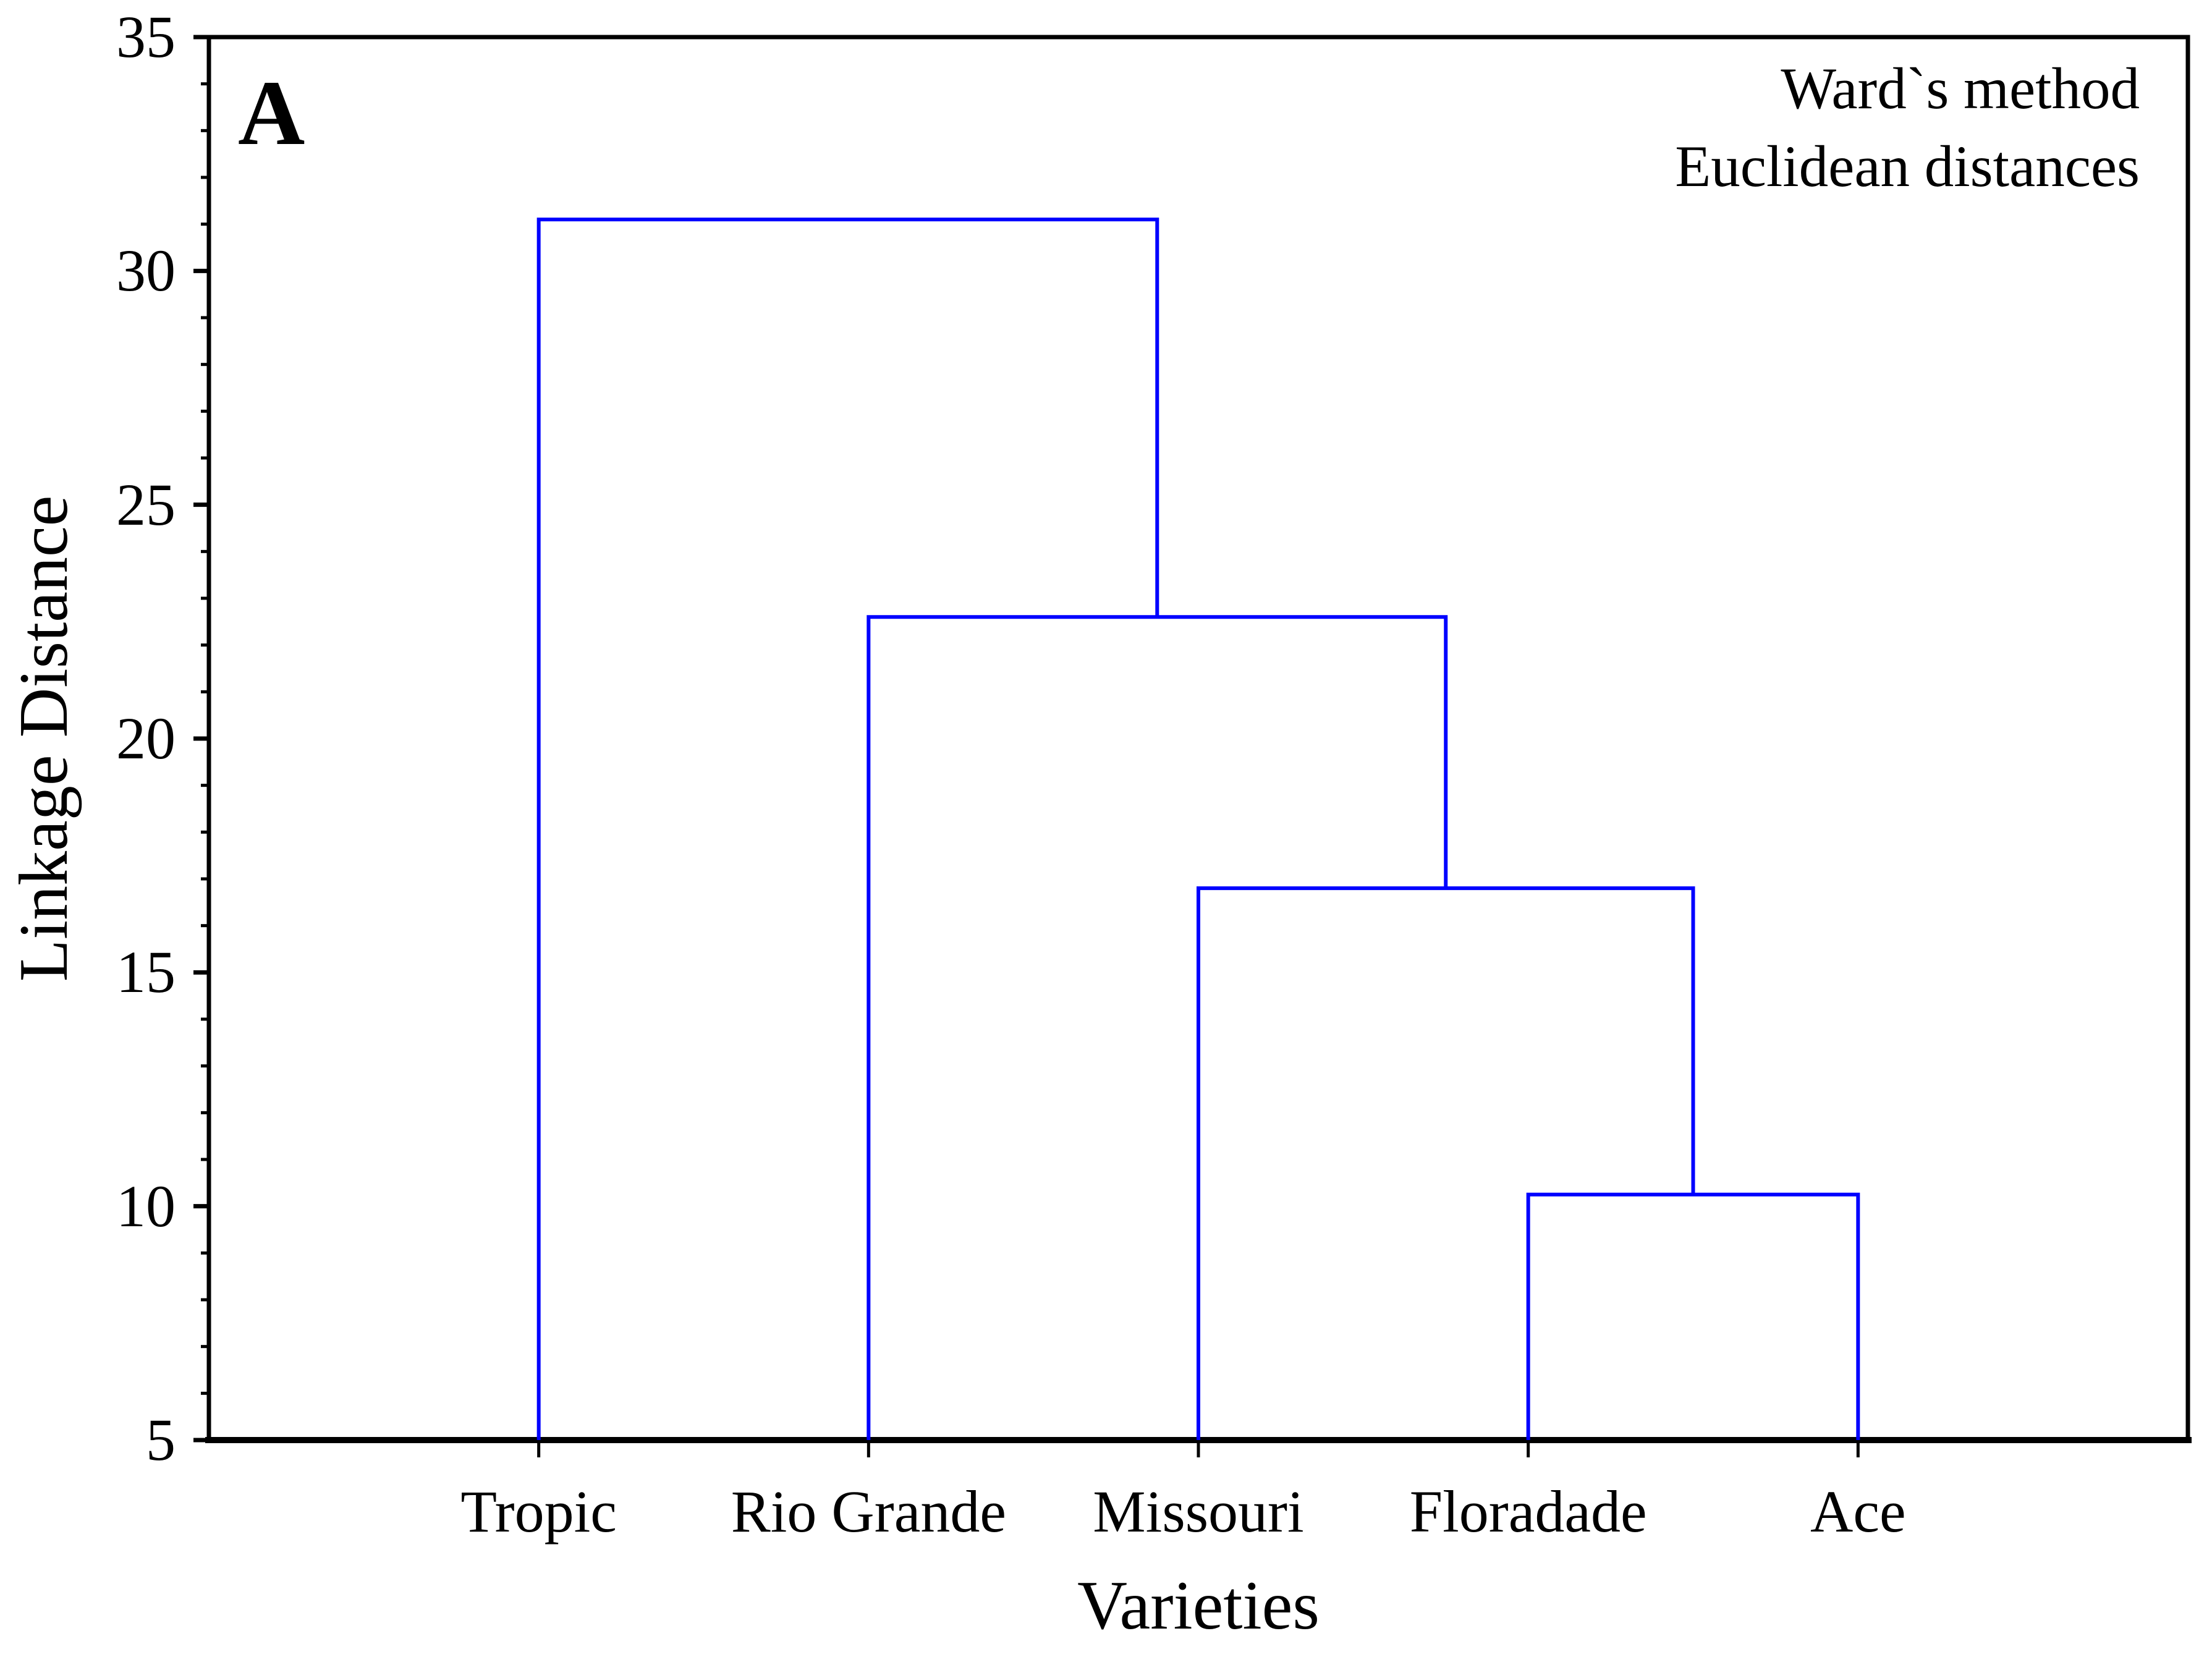  I want to click on y-tick-label: 10, so click(146, 1205).